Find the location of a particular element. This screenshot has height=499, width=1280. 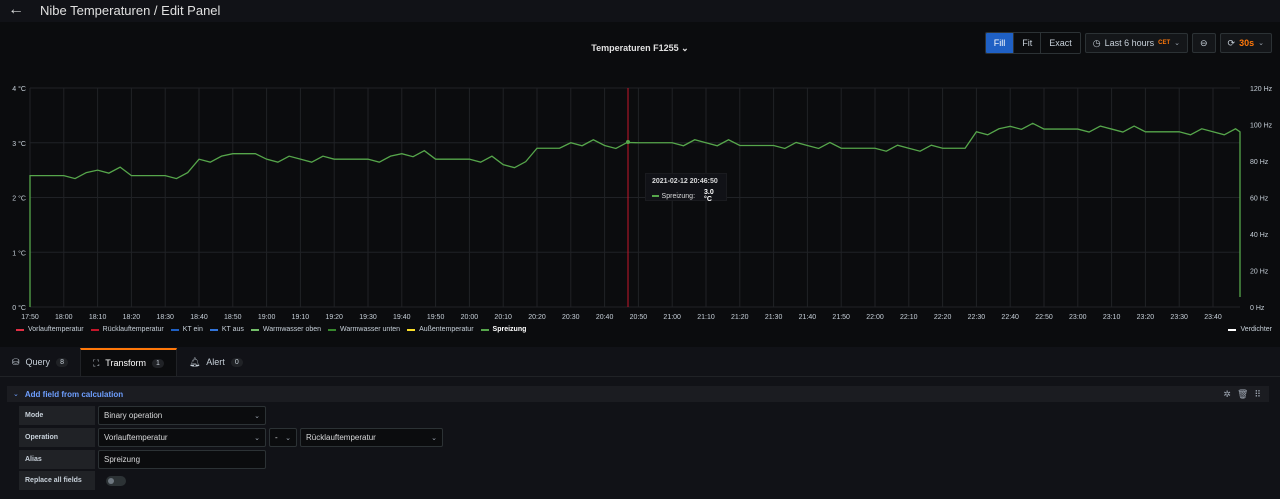

legend-label: Vorlauftemperatur is located at coordinates (56, 329).